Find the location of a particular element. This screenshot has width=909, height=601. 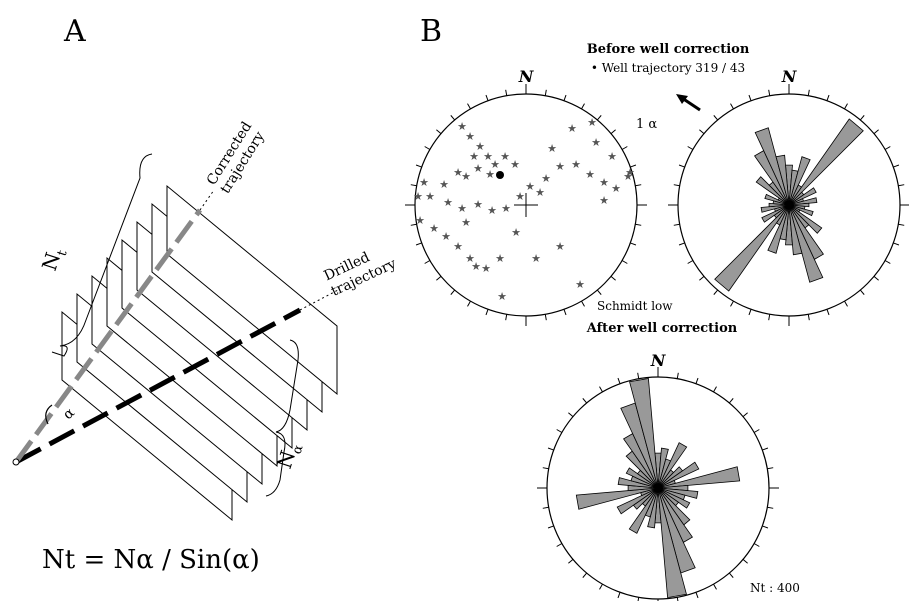

projection-label: Schmidt low is located at coordinates (635, 306).